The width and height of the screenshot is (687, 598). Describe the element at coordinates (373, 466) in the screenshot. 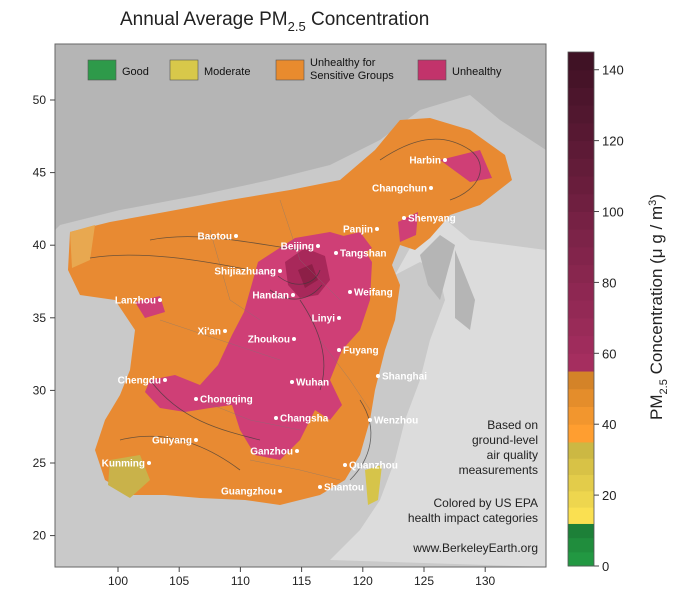

I see `city-label: Quanzhou` at that location.